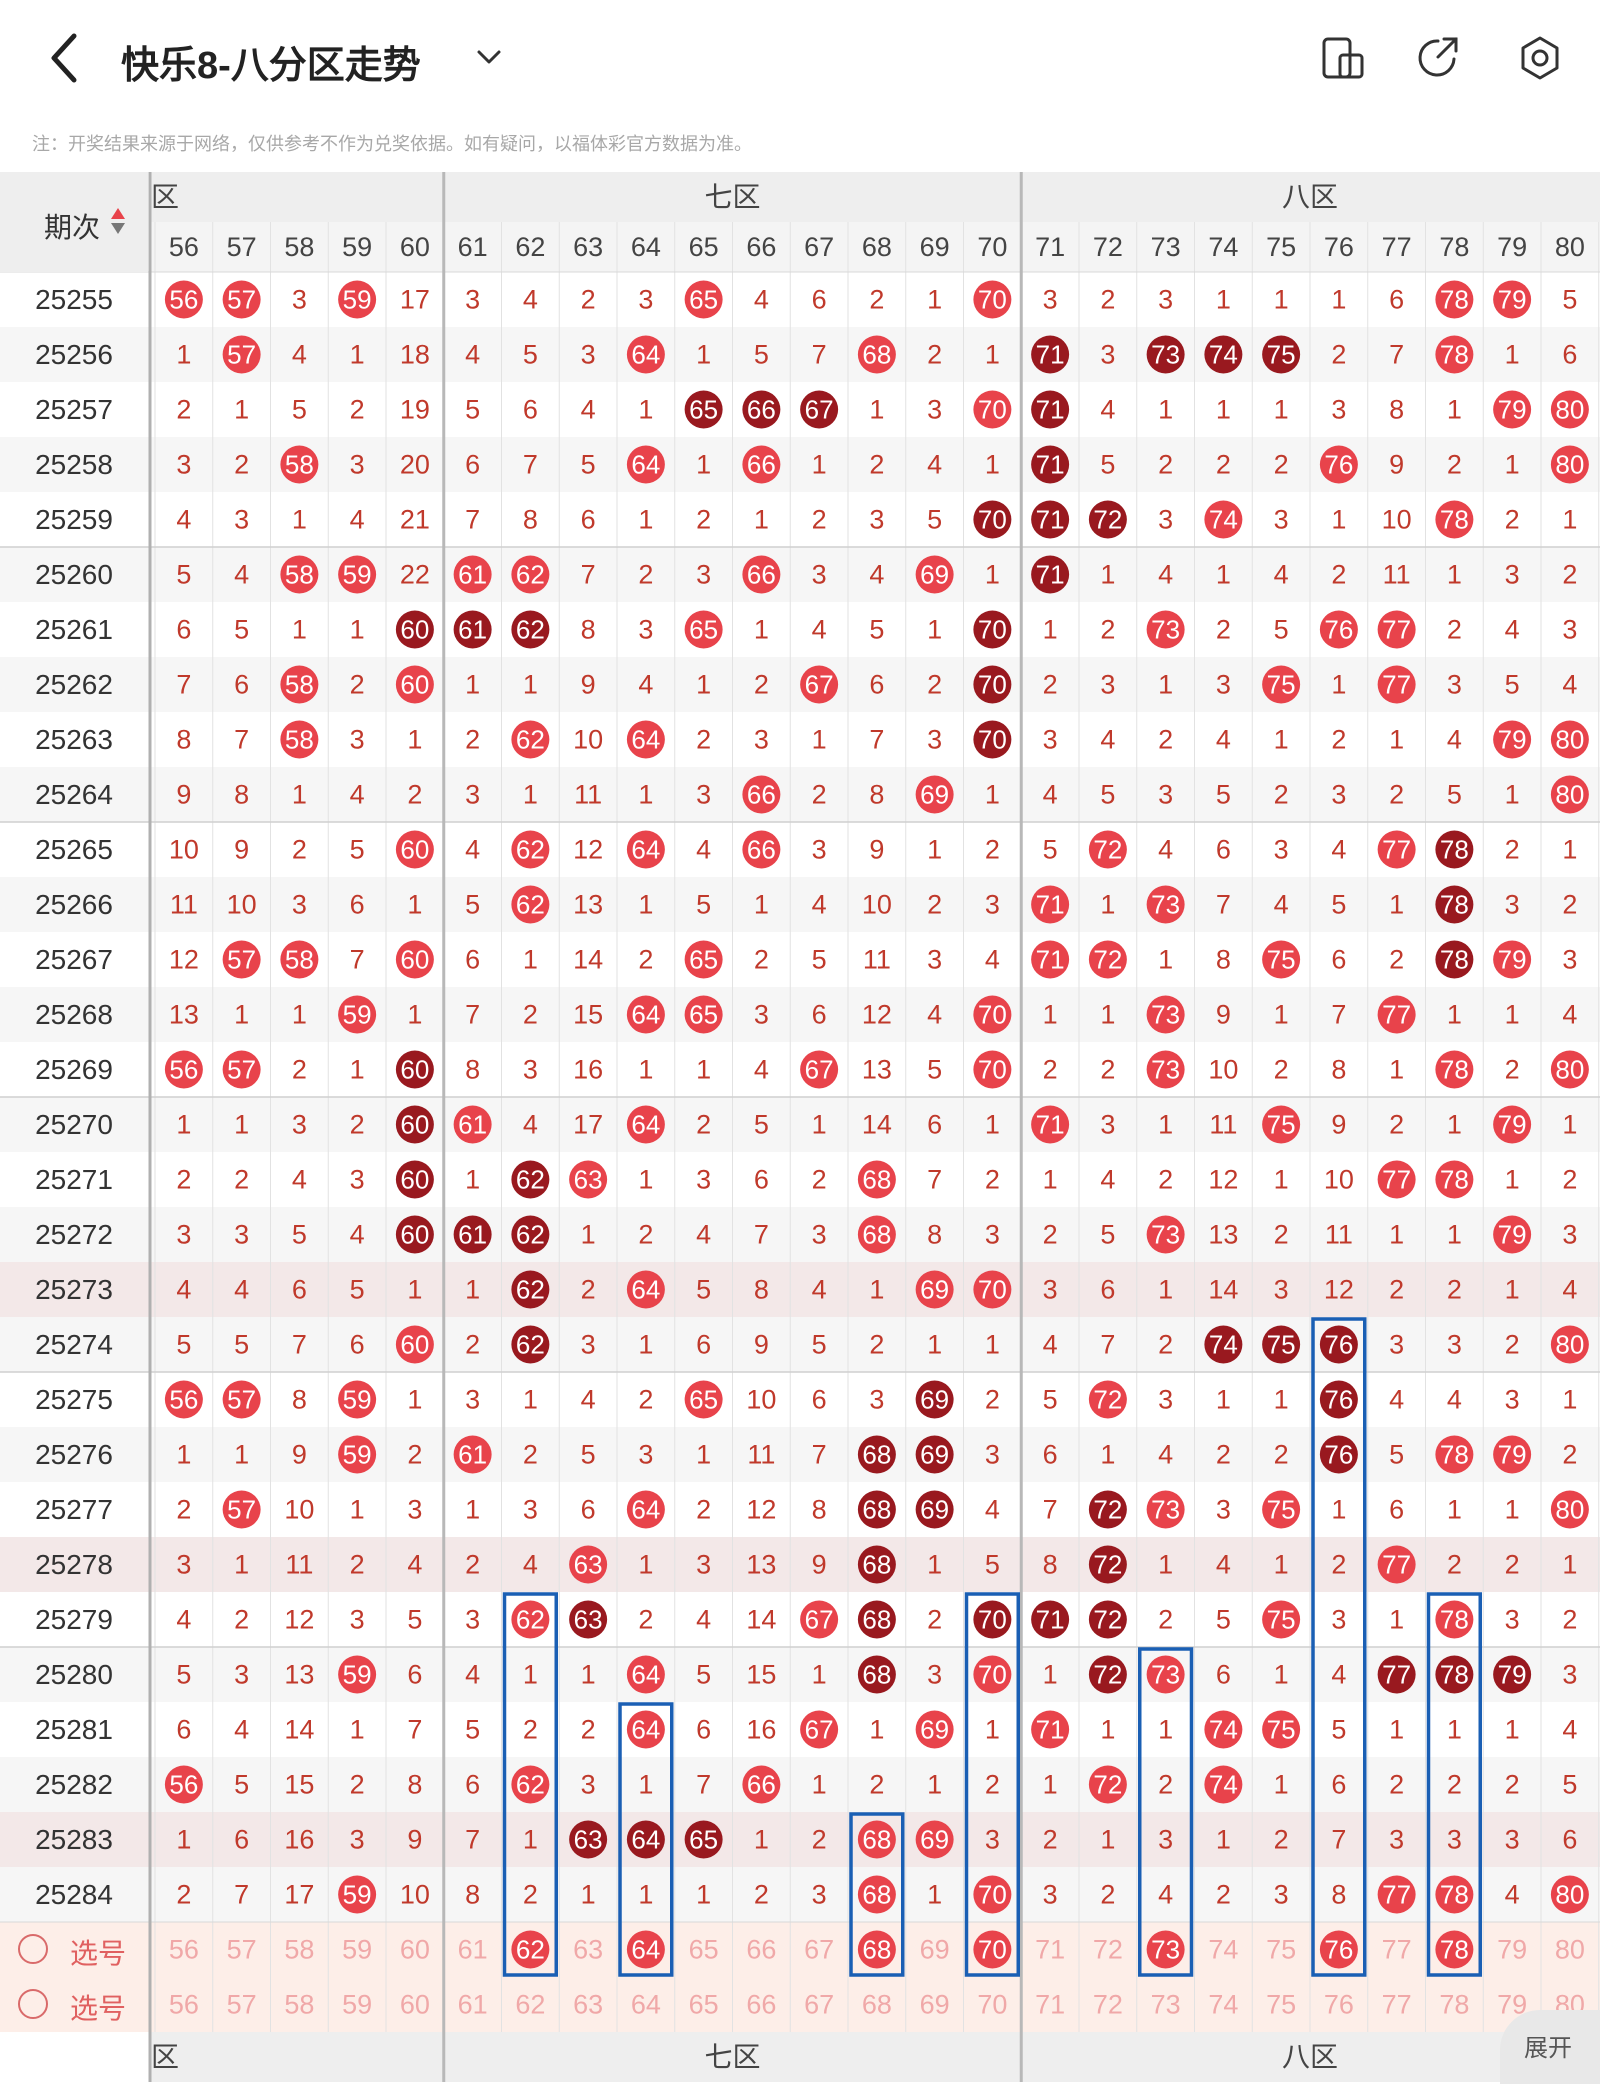 Image resolution: width=1600 pixels, height=2084 pixels. What do you see at coordinates (530, 2005) in the screenshot?
I see `pick-number: 62` at bounding box center [530, 2005].